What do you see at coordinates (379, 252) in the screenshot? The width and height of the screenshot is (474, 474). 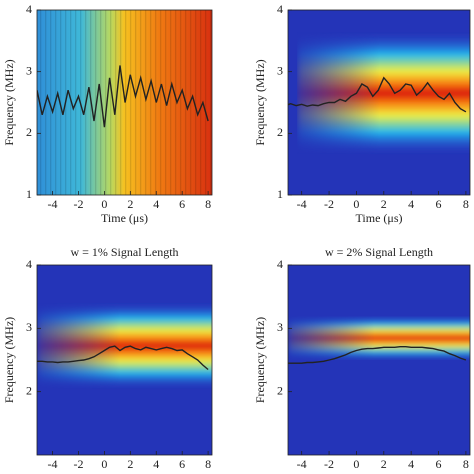 I see `chart-title: w = 2% Signal Length` at bounding box center [379, 252].